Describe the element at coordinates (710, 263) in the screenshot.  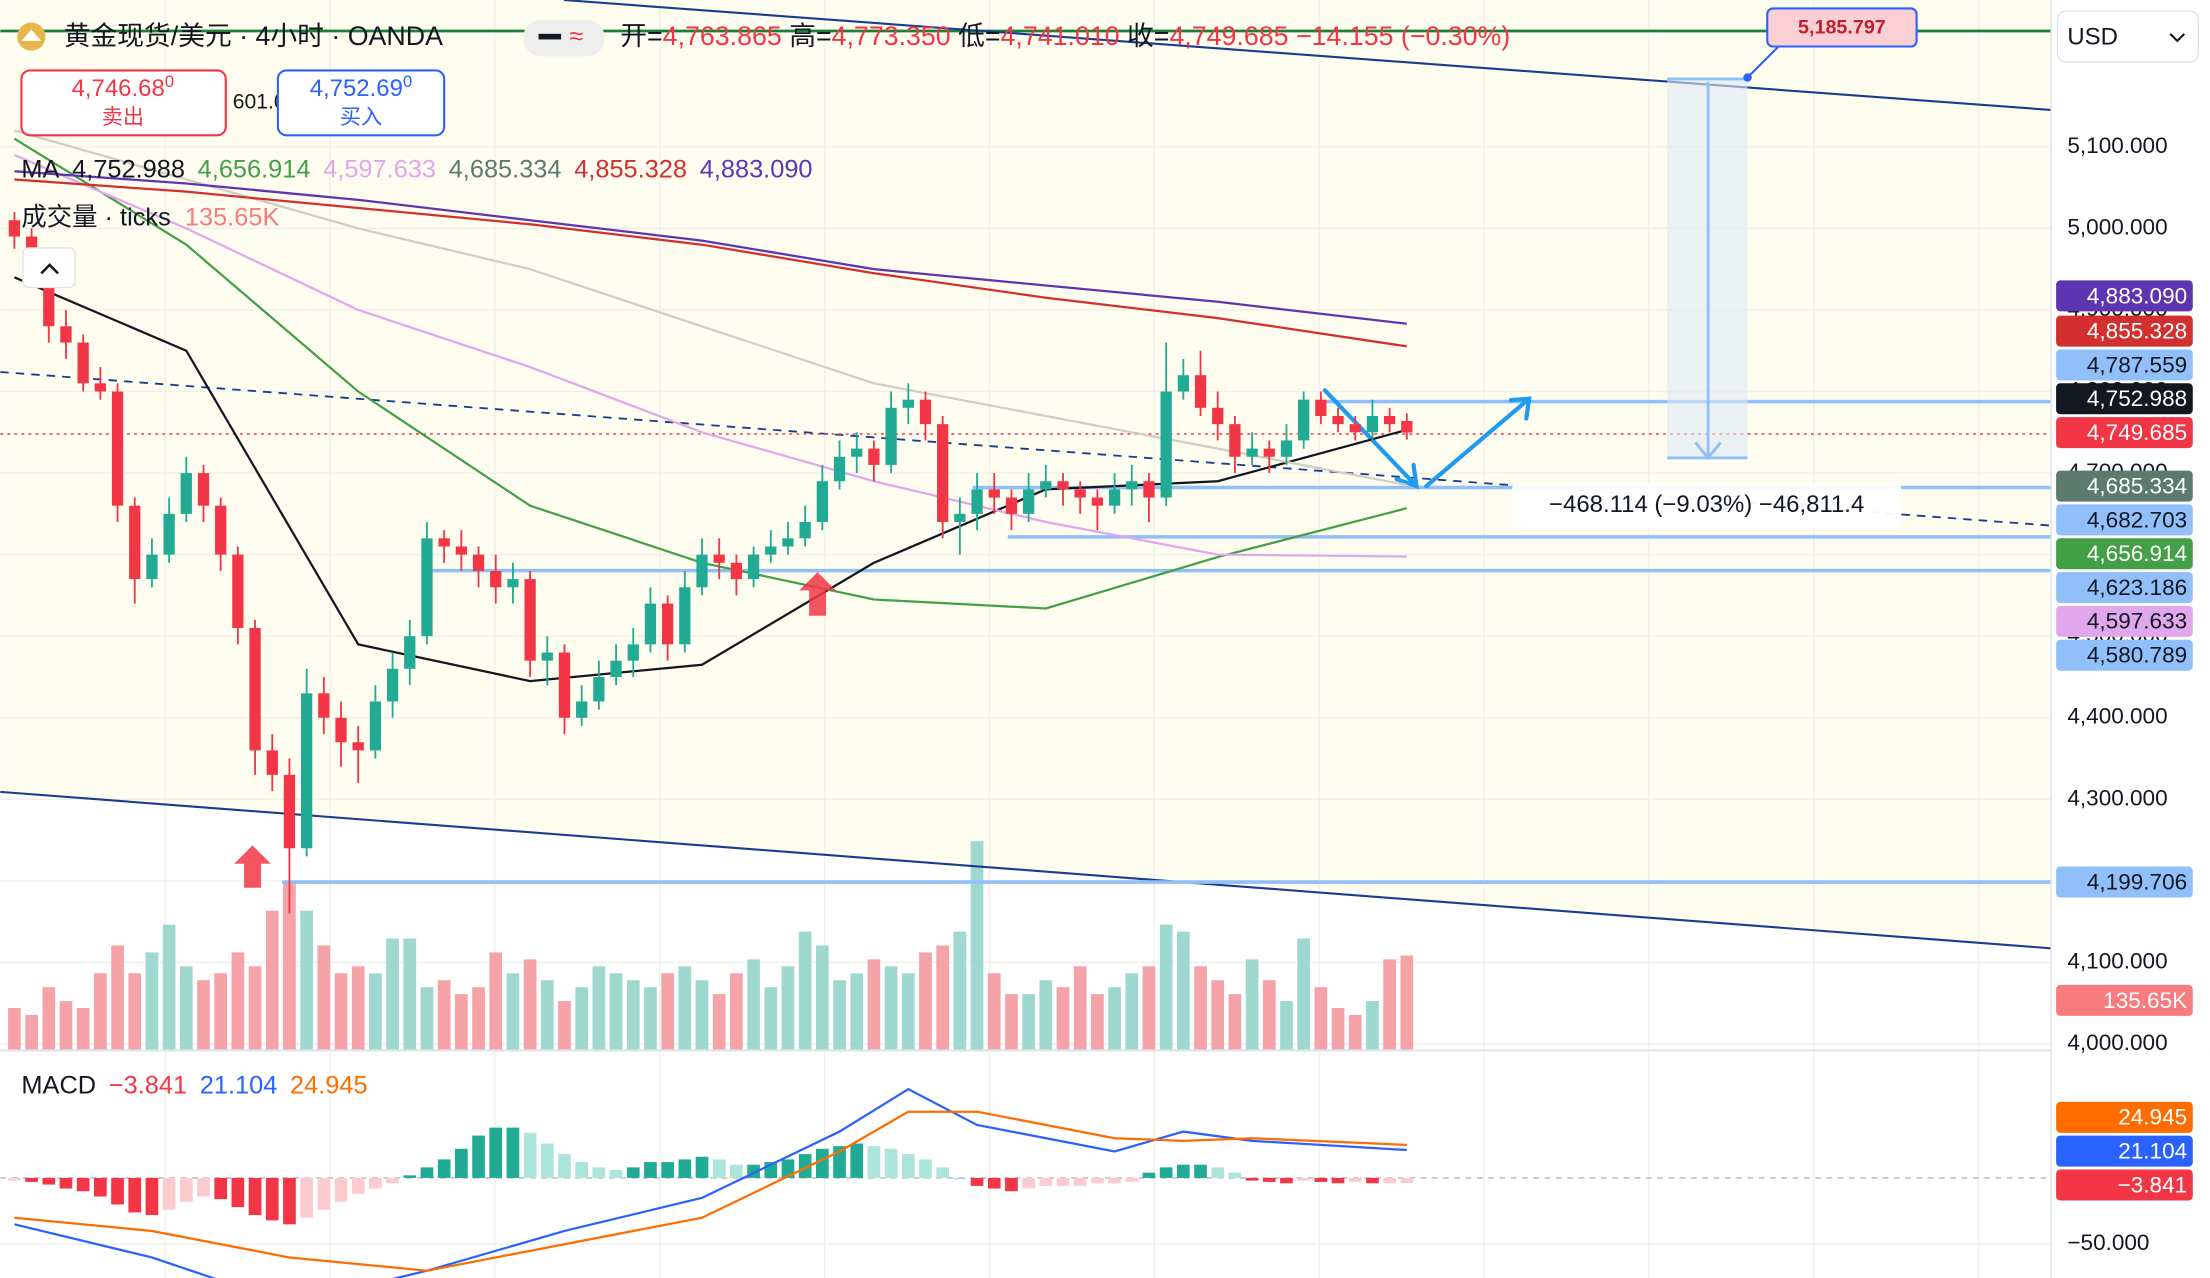
I see `ma-line` at that location.